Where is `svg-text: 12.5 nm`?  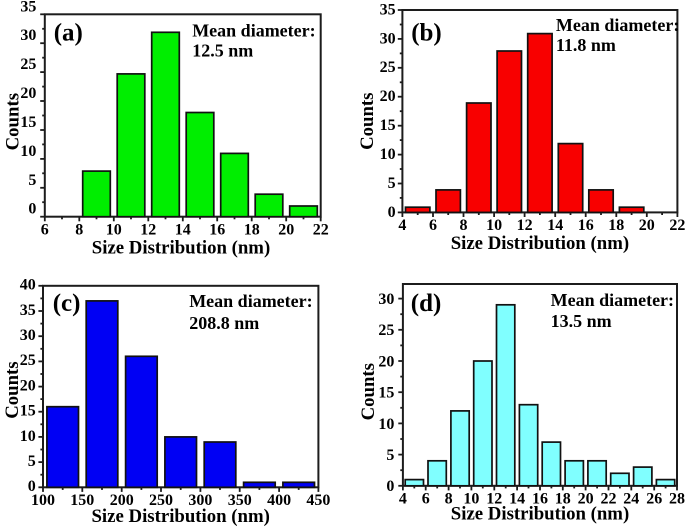
svg-text: 12.5 nm is located at coordinates (222, 51).